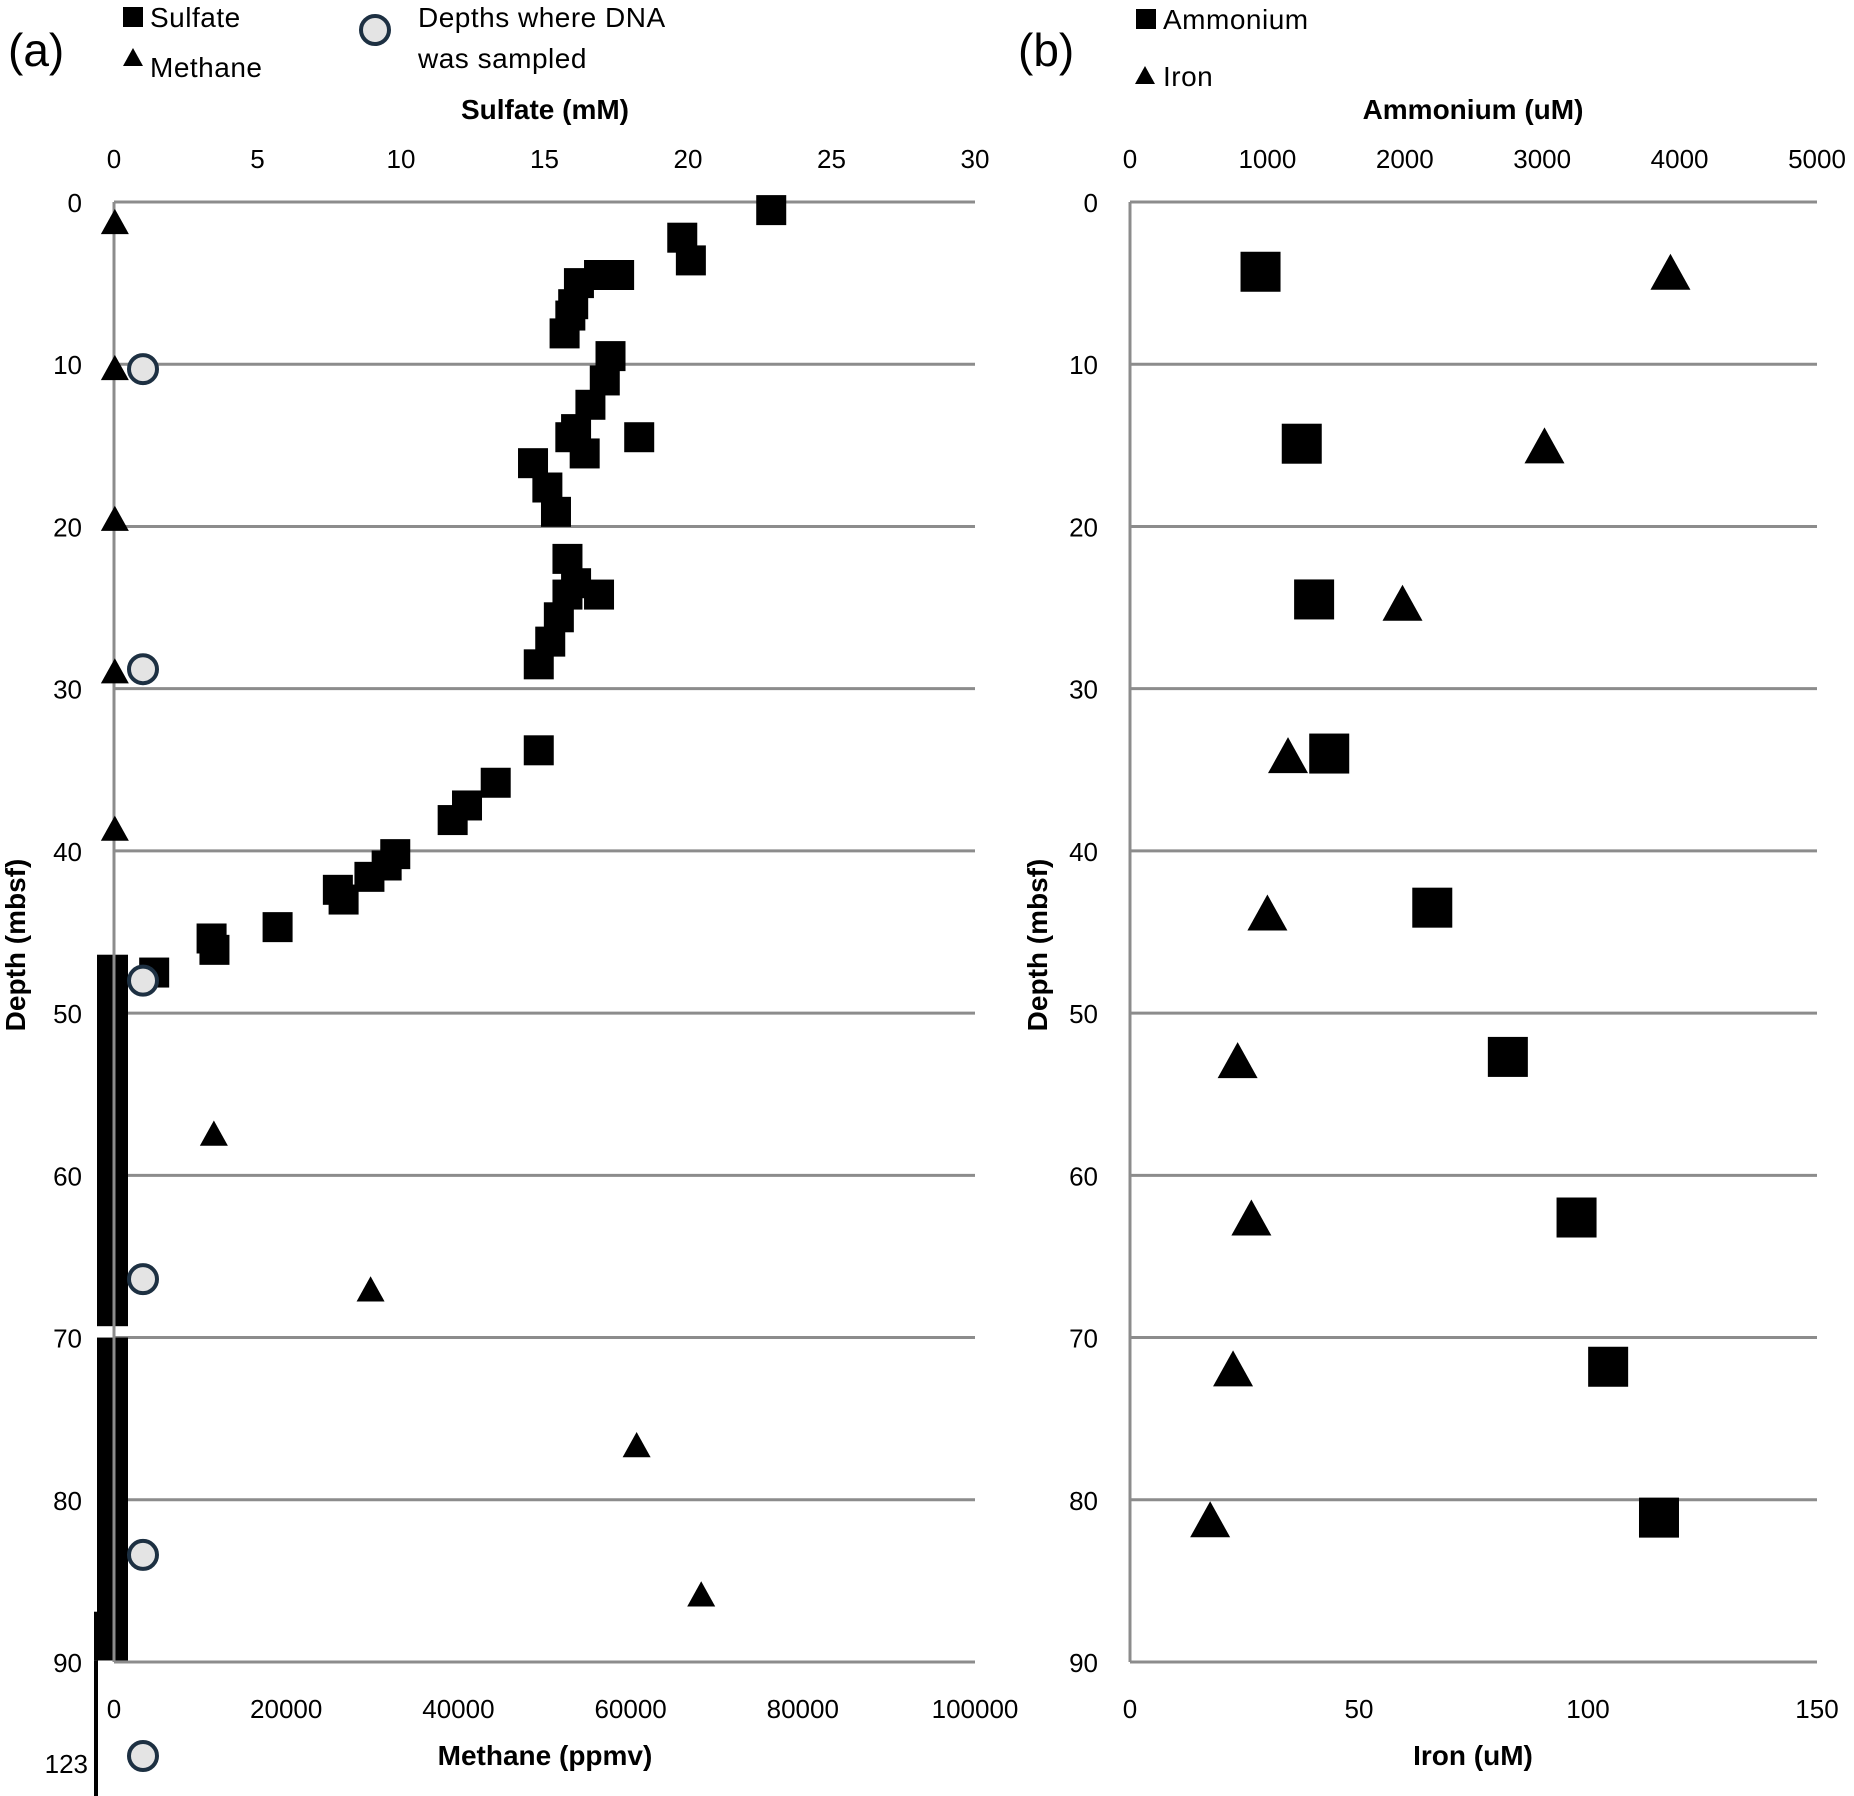  What do you see at coordinates (66, 1764) in the screenshot?
I see `panel-a-depth-tick-label: 123` at bounding box center [66, 1764].